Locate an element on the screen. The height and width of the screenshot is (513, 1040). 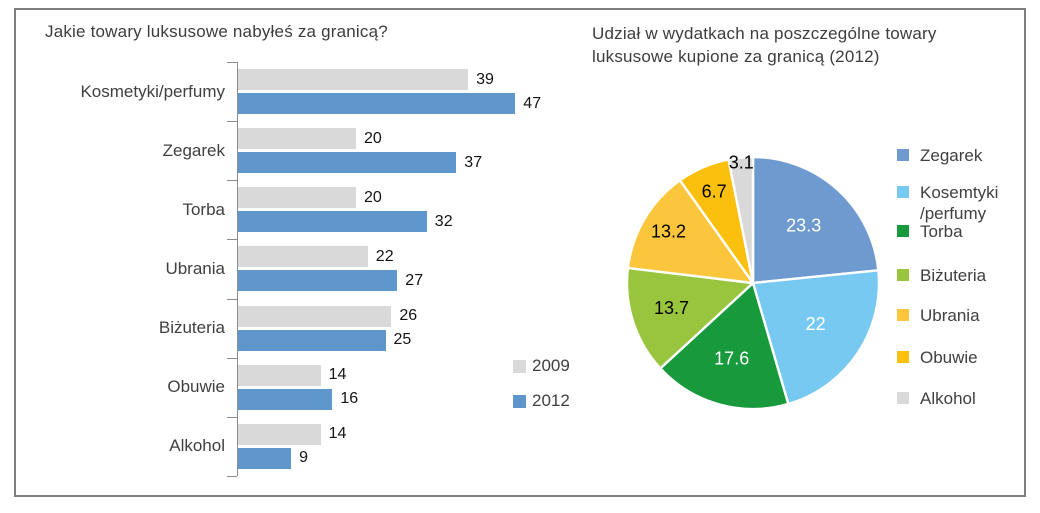
pie-slice-value-label: 17.6 is located at coordinates (731, 358).